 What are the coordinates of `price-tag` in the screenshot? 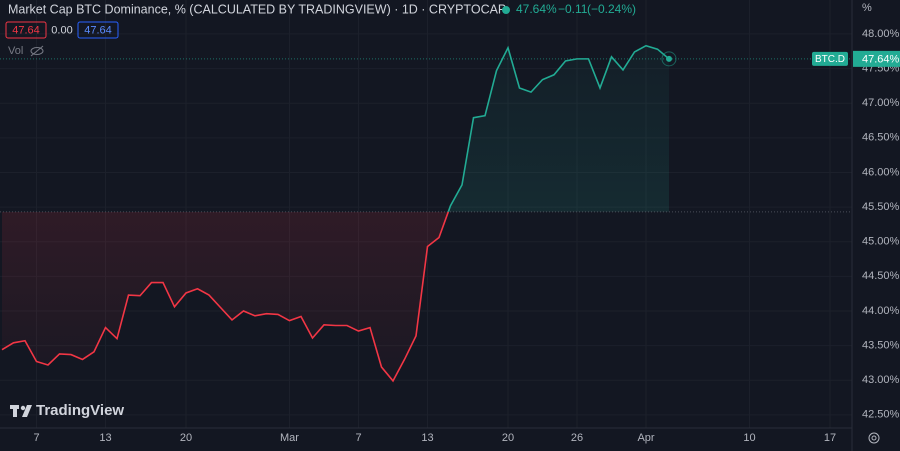 It's located at (876, 58).